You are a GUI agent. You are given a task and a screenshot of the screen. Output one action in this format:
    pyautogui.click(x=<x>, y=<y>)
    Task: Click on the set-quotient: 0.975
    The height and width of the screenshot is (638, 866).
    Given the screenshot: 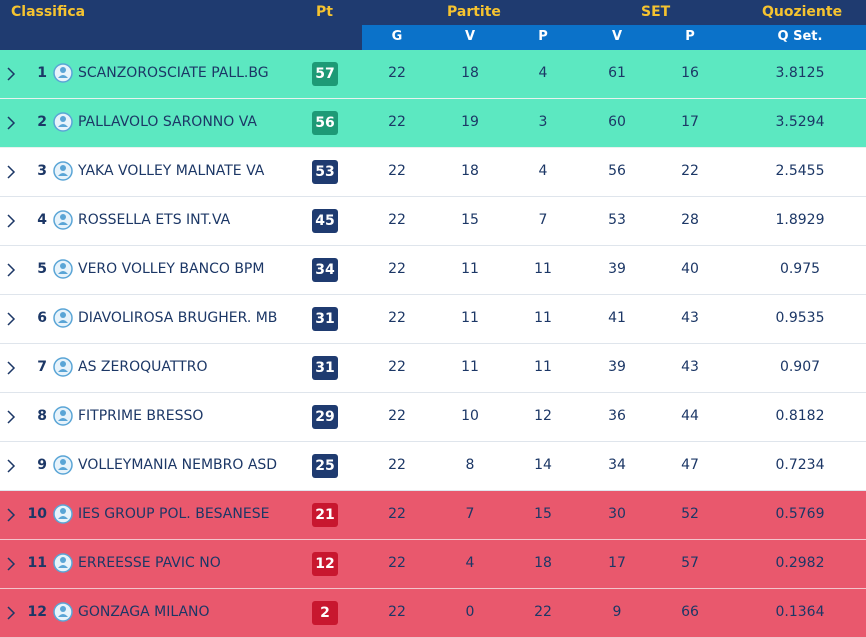 What is the action you would take?
    pyautogui.click(x=800, y=269)
    